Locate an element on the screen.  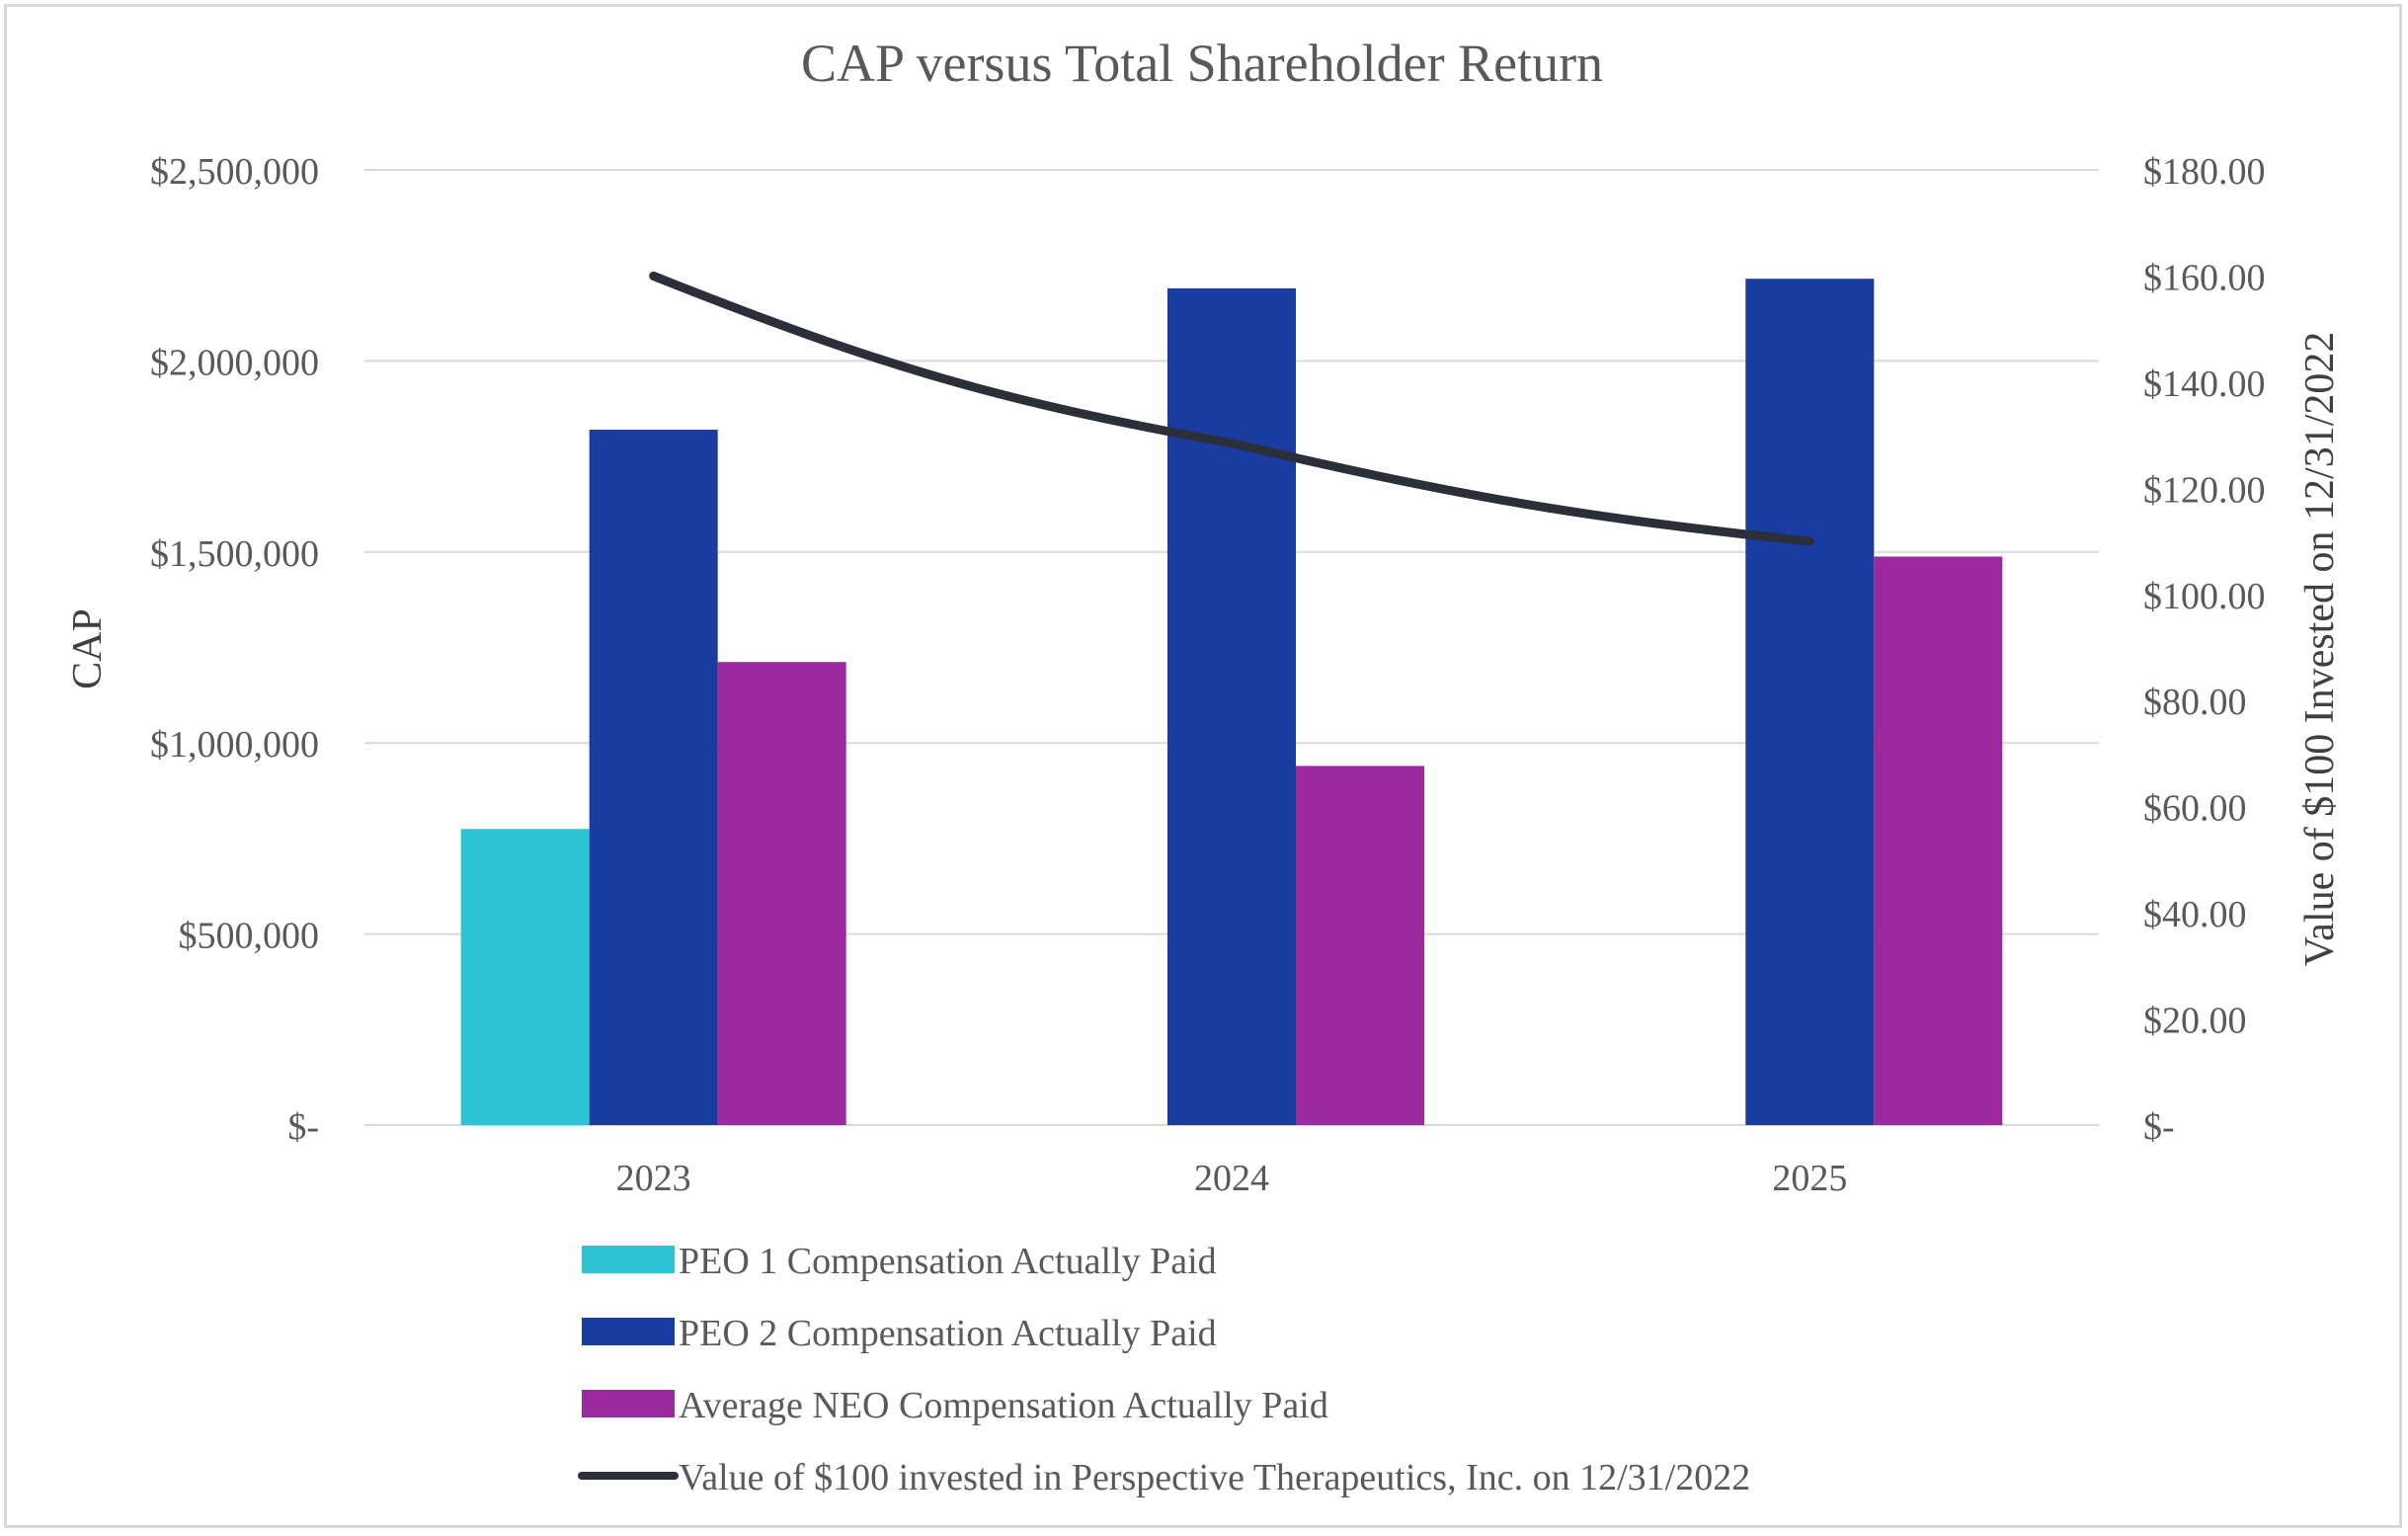
y-tick-label: $- is located at coordinates (303, 1127).